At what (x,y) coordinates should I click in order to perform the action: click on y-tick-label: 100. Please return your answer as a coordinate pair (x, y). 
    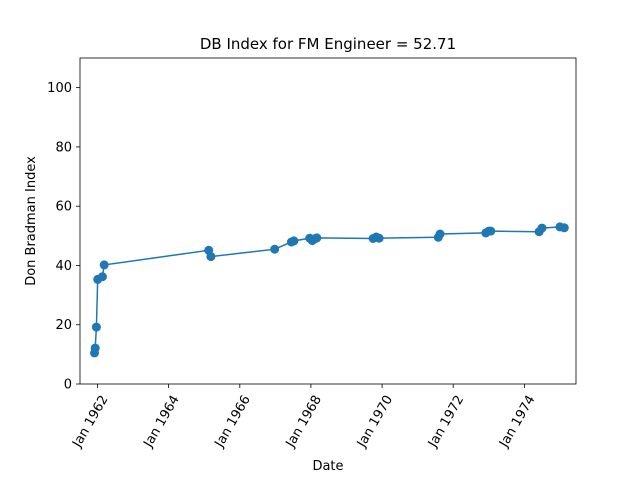
    Looking at the image, I should click on (59, 88).